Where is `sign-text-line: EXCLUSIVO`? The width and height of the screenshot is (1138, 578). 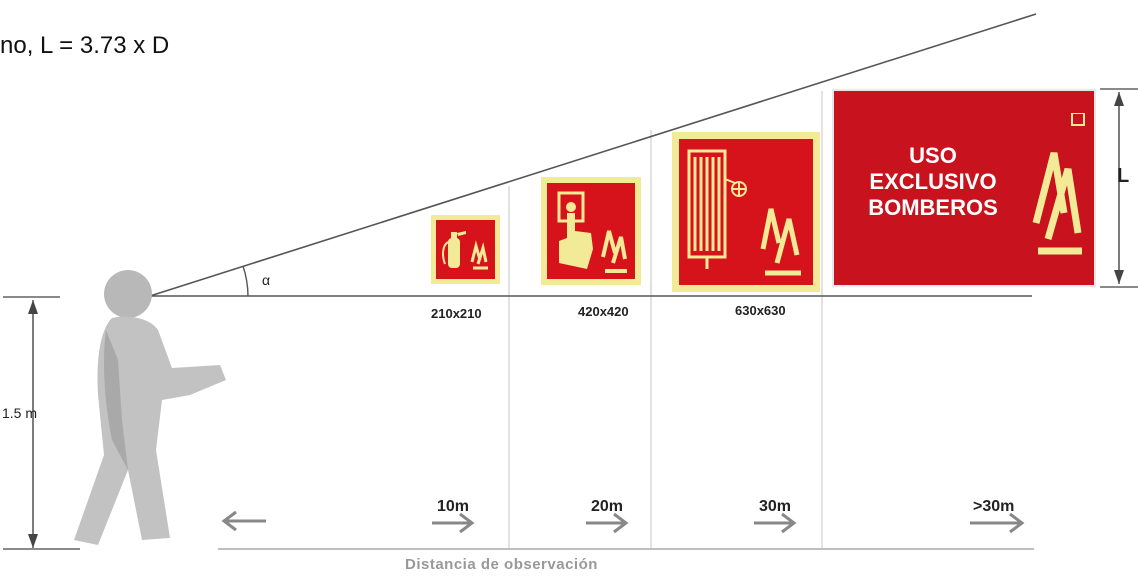
sign-text-line: EXCLUSIVO is located at coordinates (933, 181).